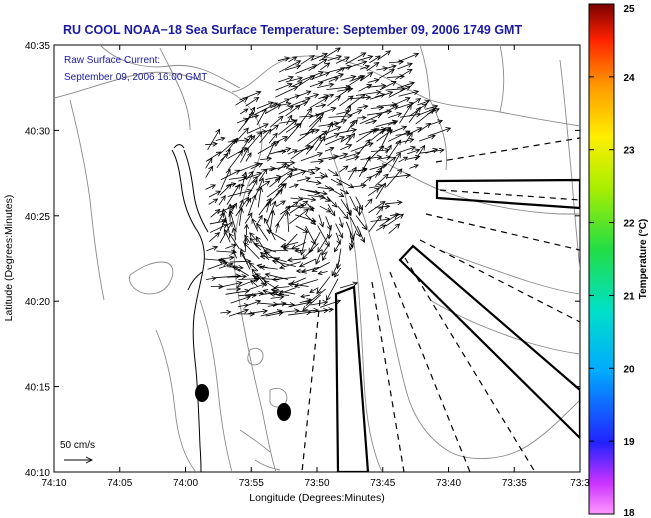 Image resolution: width=651 pixels, height=518 pixels. Describe the element at coordinates (448, 483) in the screenshot. I see `x-tick-label: 73:40` at that location.